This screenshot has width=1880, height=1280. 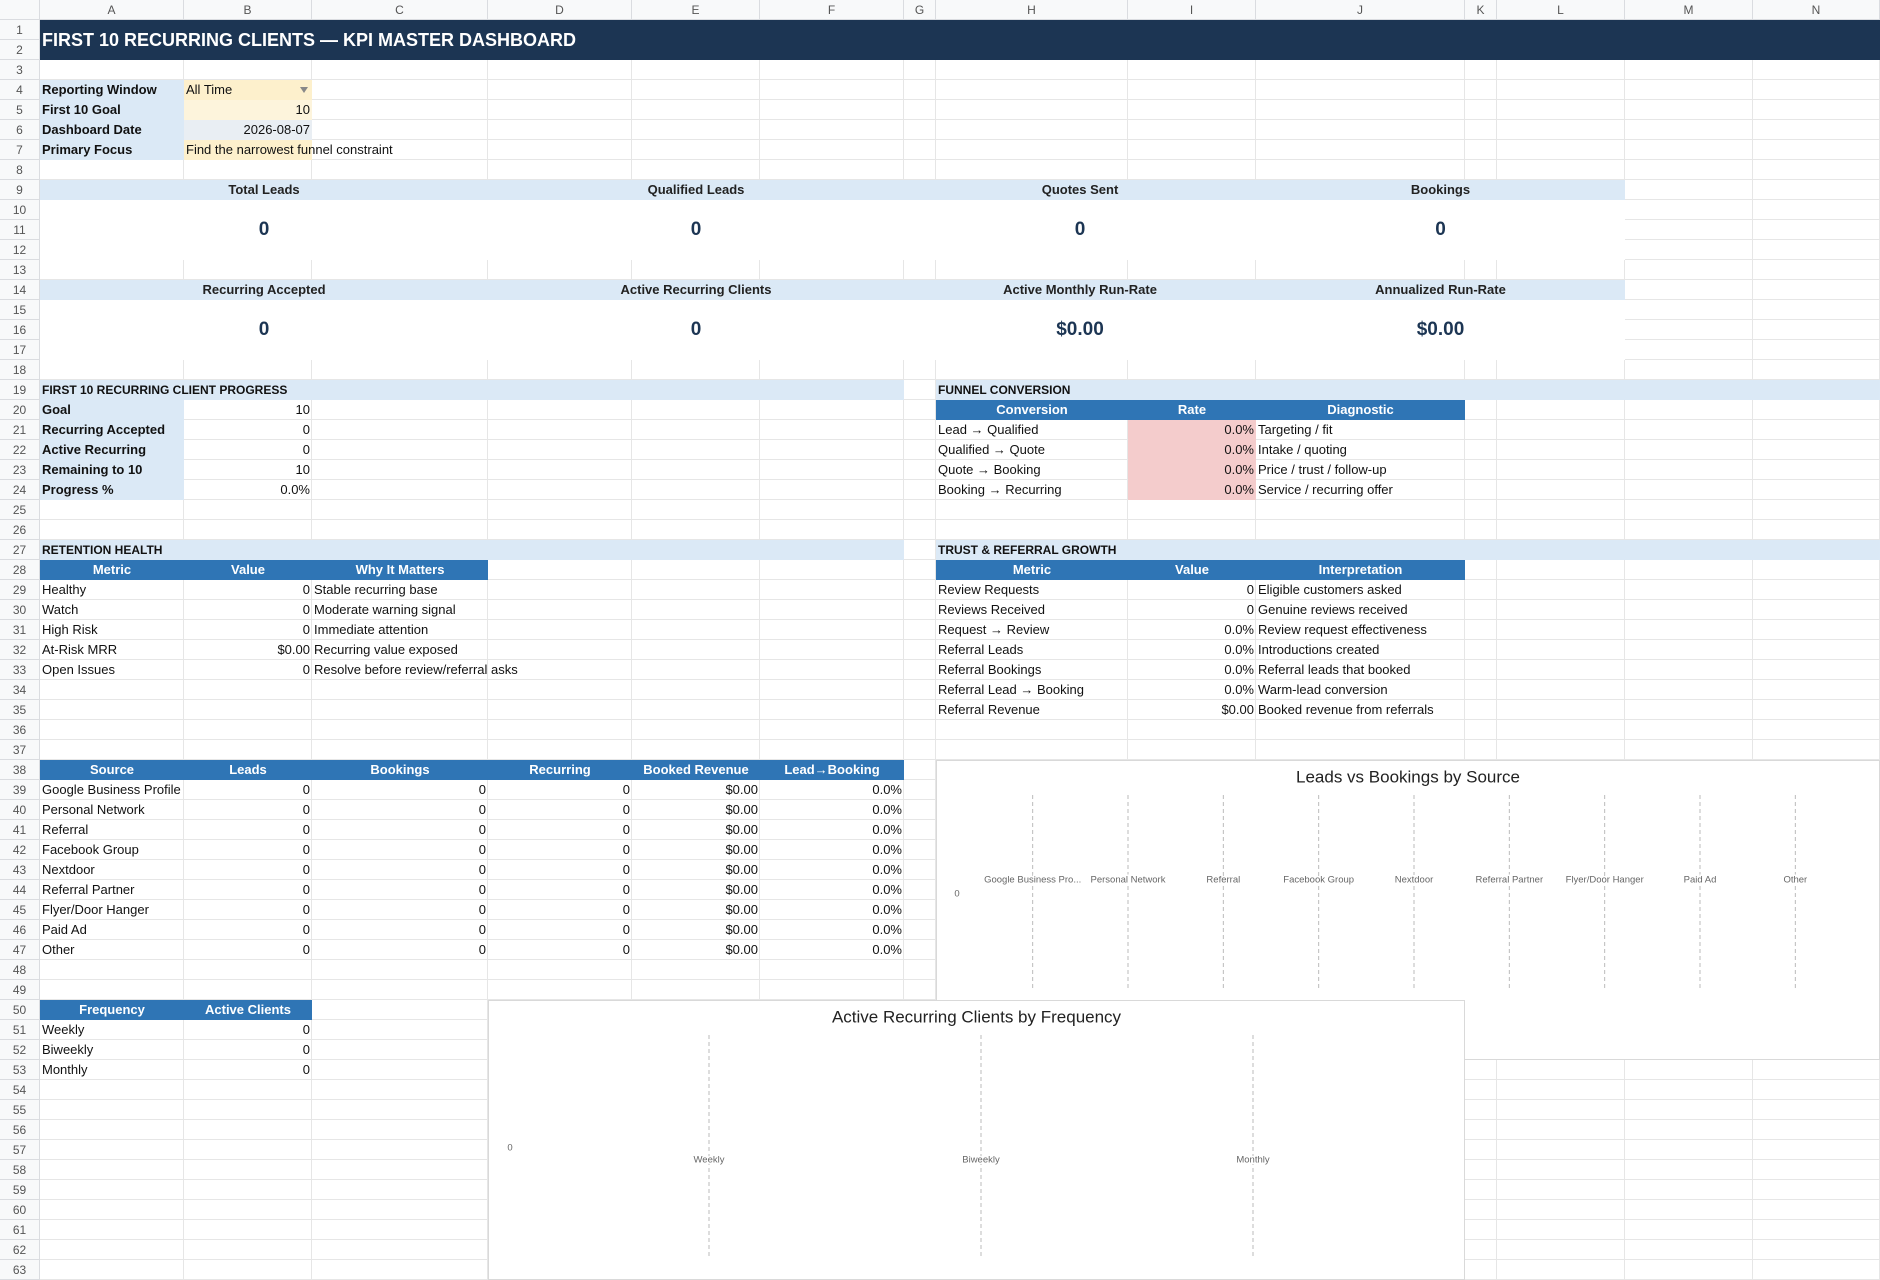 What do you see at coordinates (1510, 880) in the screenshot?
I see `x-tick-label: Referral Partner` at bounding box center [1510, 880].